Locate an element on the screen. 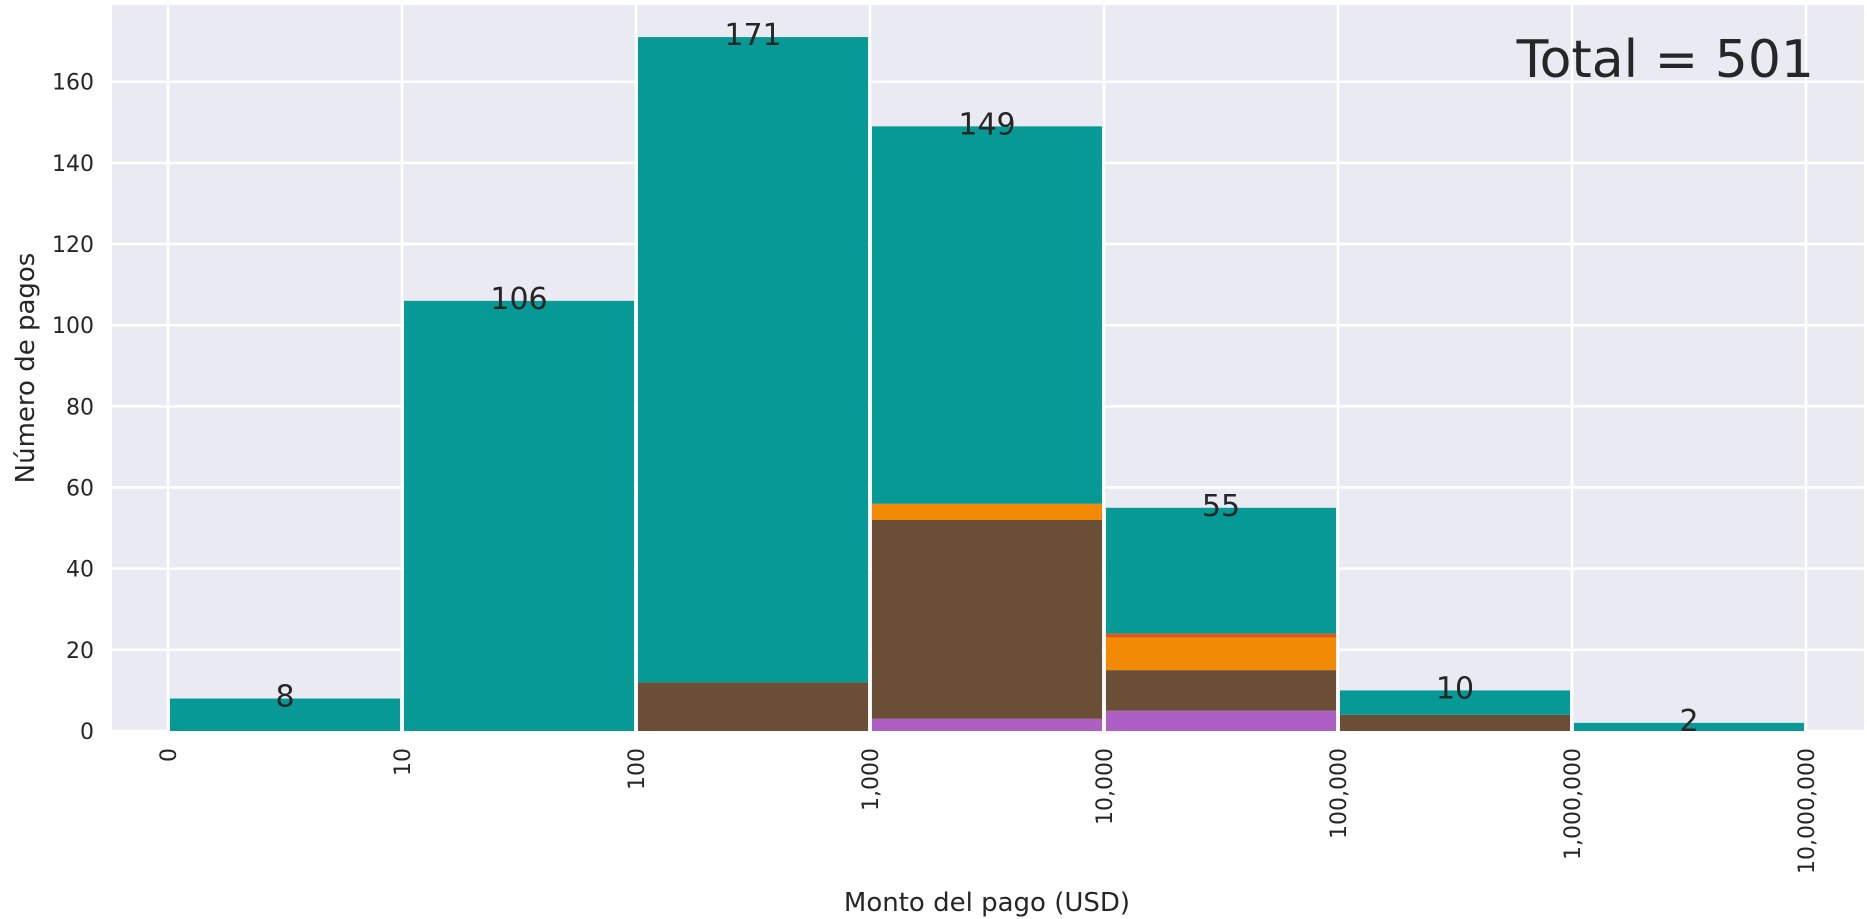  x-tick-label: 1,000 is located at coordinates (871, 779).